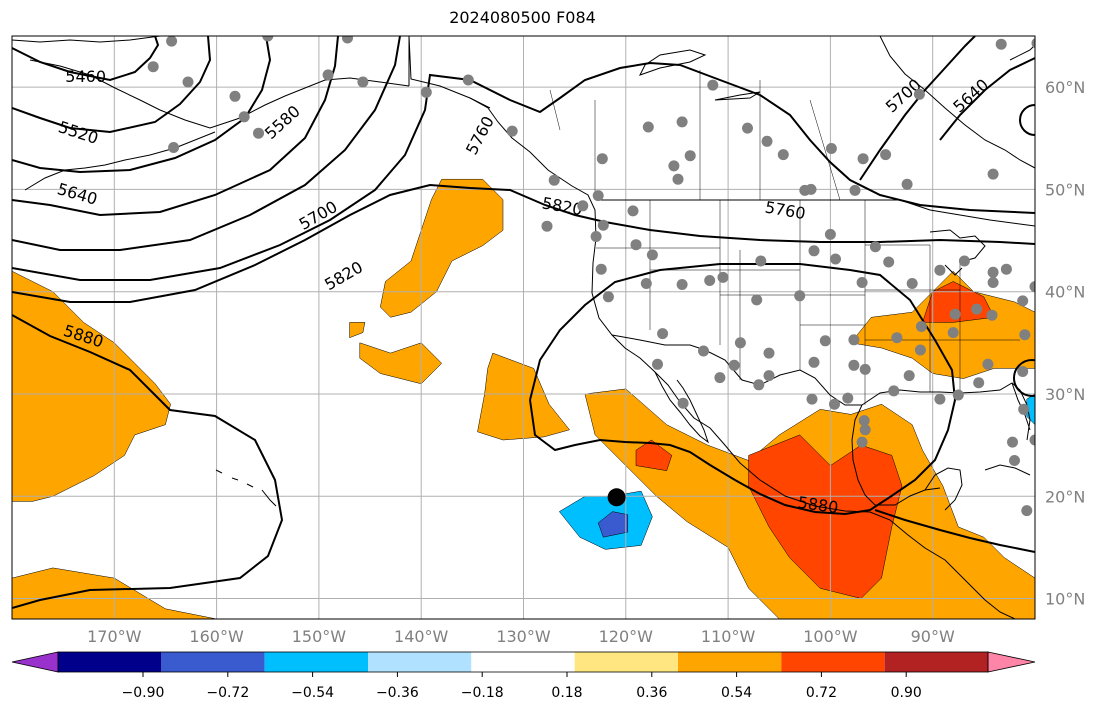  I want to click on colorbar-tick-label: 0.72, so click(821, 693).